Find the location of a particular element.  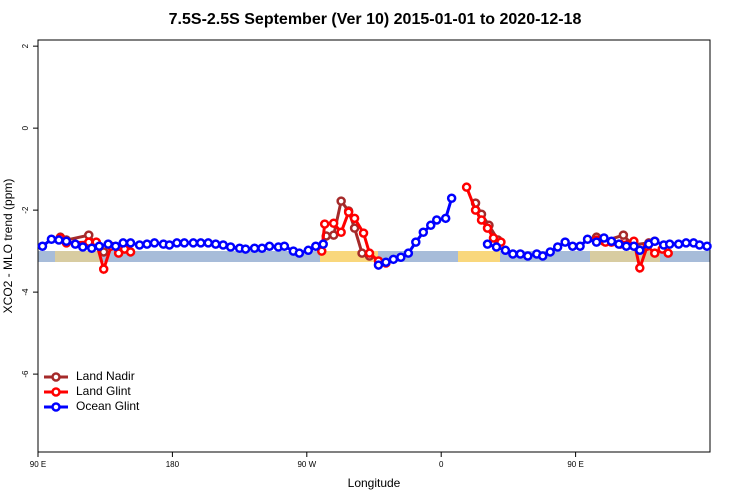

legend-label: Land Nadir is located at coordinates (105, 376).